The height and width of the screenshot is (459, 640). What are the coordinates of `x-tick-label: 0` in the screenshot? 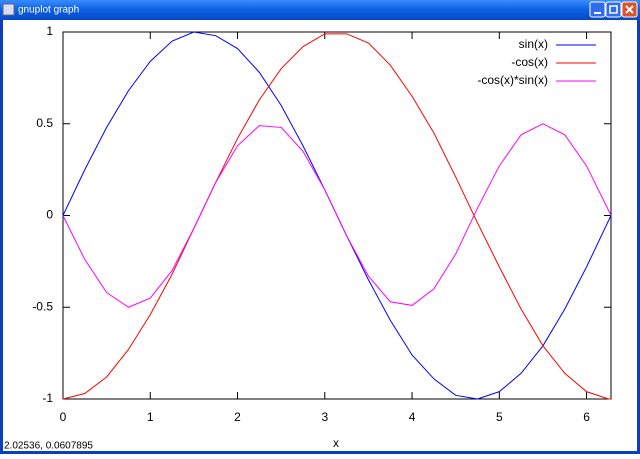 It's located at (63, 417).